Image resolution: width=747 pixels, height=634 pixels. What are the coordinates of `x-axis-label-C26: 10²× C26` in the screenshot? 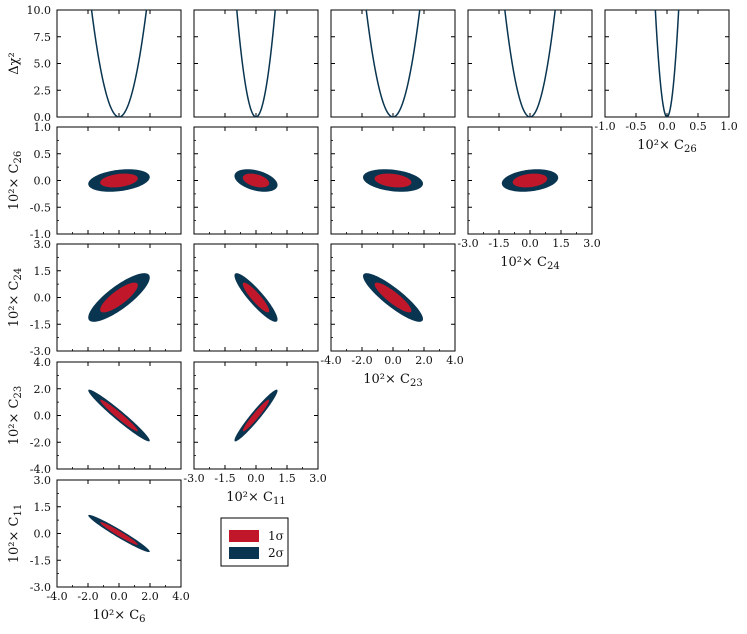 It's located at (666, 146).